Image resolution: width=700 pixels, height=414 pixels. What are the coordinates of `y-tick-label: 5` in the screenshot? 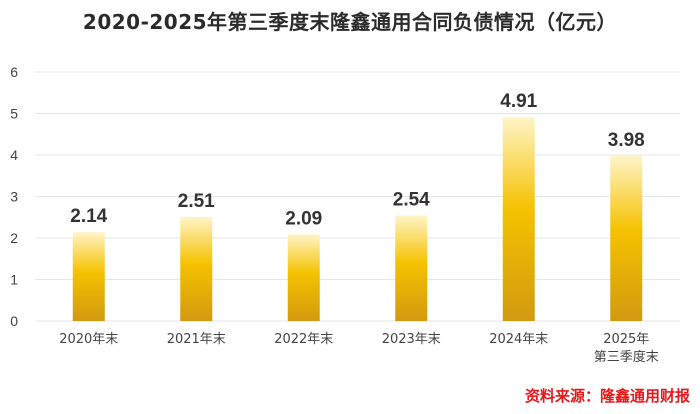 It's located at (14, 114).